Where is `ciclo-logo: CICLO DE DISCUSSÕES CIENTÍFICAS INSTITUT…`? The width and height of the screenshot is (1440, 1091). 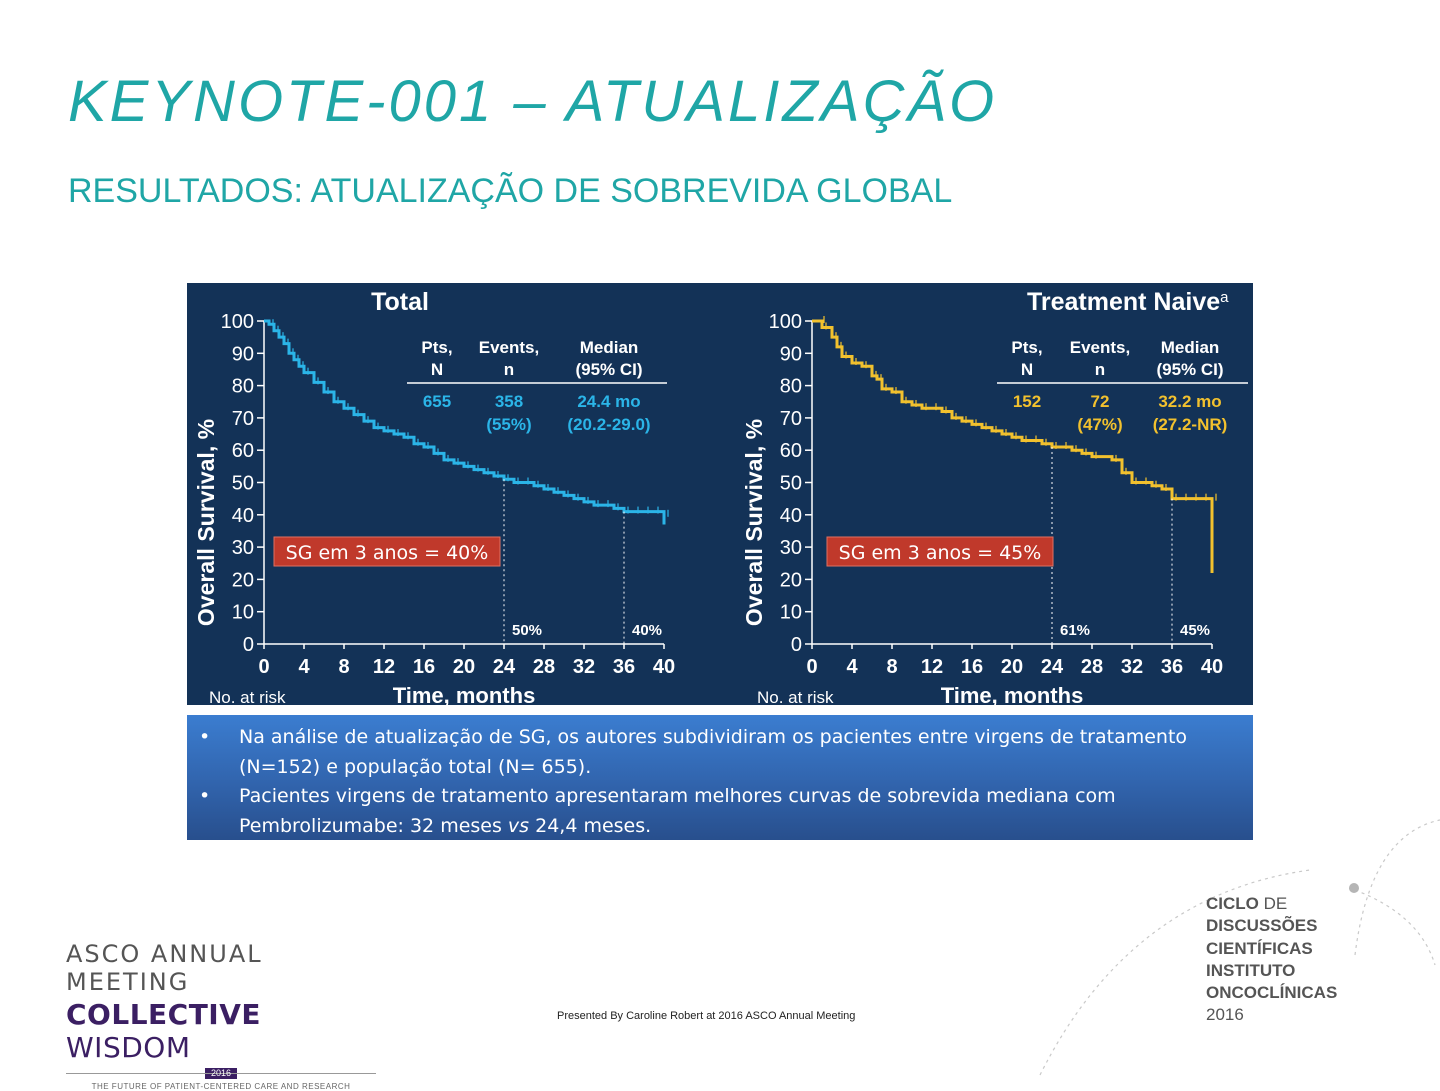
ciclo-logo: CICLO DE DISCUSSÕES CIENTÍFICAS INSTITUT… is located at coordinates (1271, 960).